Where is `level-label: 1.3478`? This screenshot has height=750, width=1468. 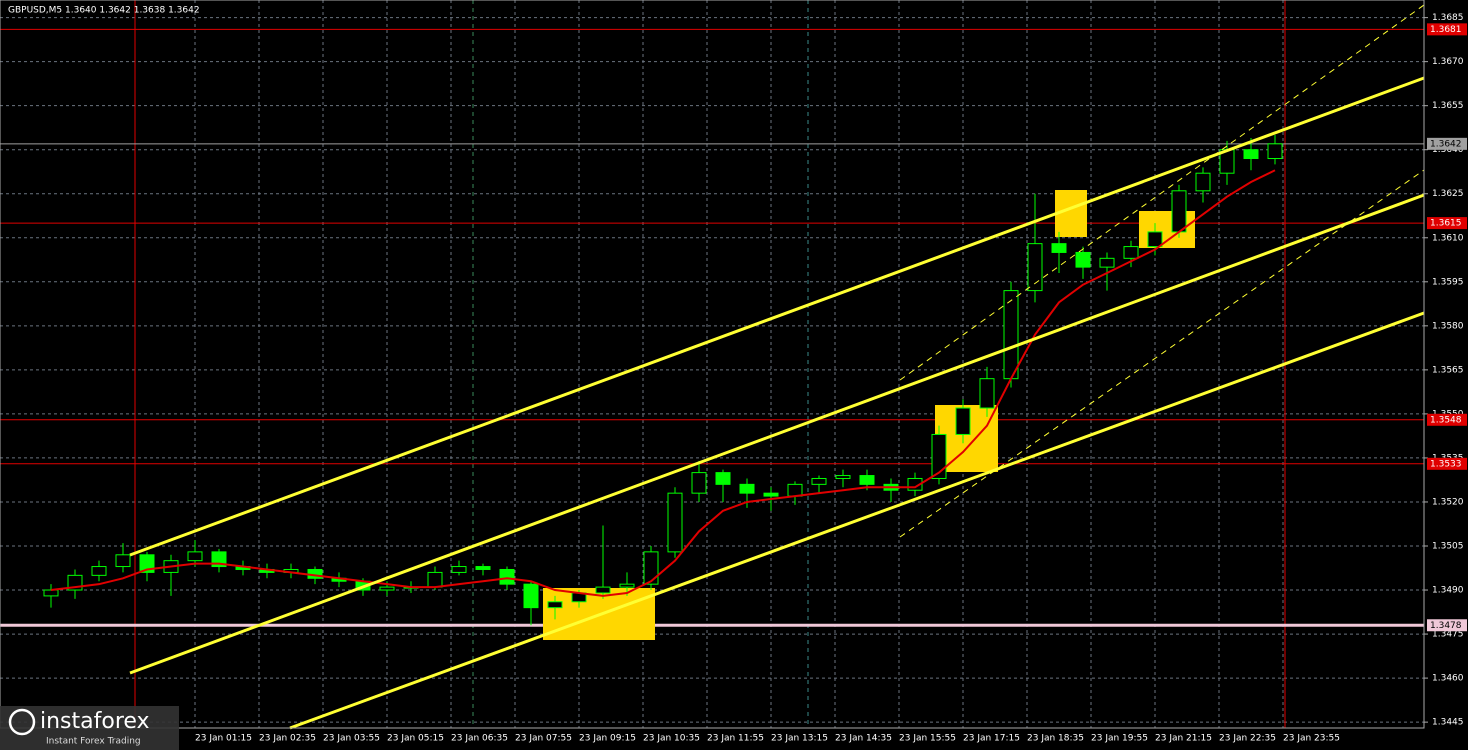
level-label: 1.3478 is located at coordinates (1446, 626).